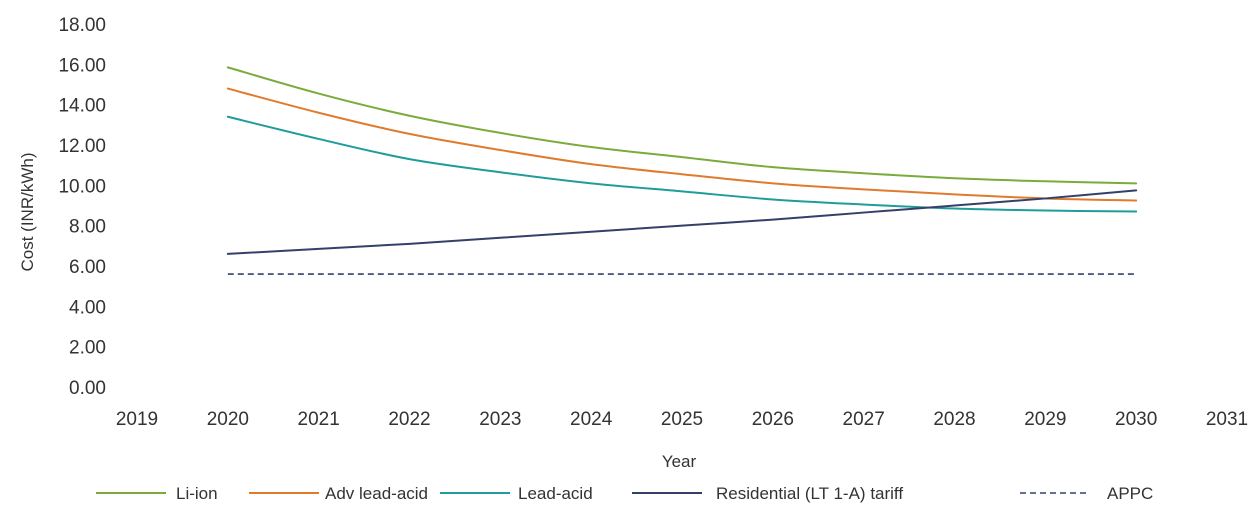 The width and height of the screenshot is (1258, 516). What do you see at coordinates (137, 419) in the screenshot?
I see `x-tick-label: 2019` at bounding box center [137, 419].